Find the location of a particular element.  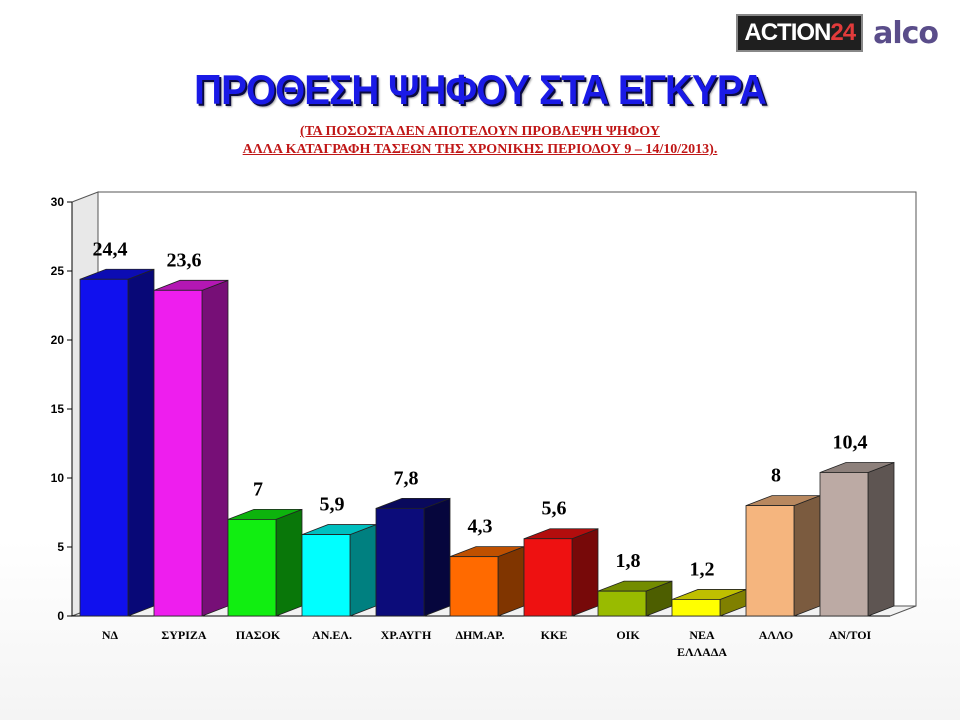

data-label: 1,8 is located at coordinates (628, 561).